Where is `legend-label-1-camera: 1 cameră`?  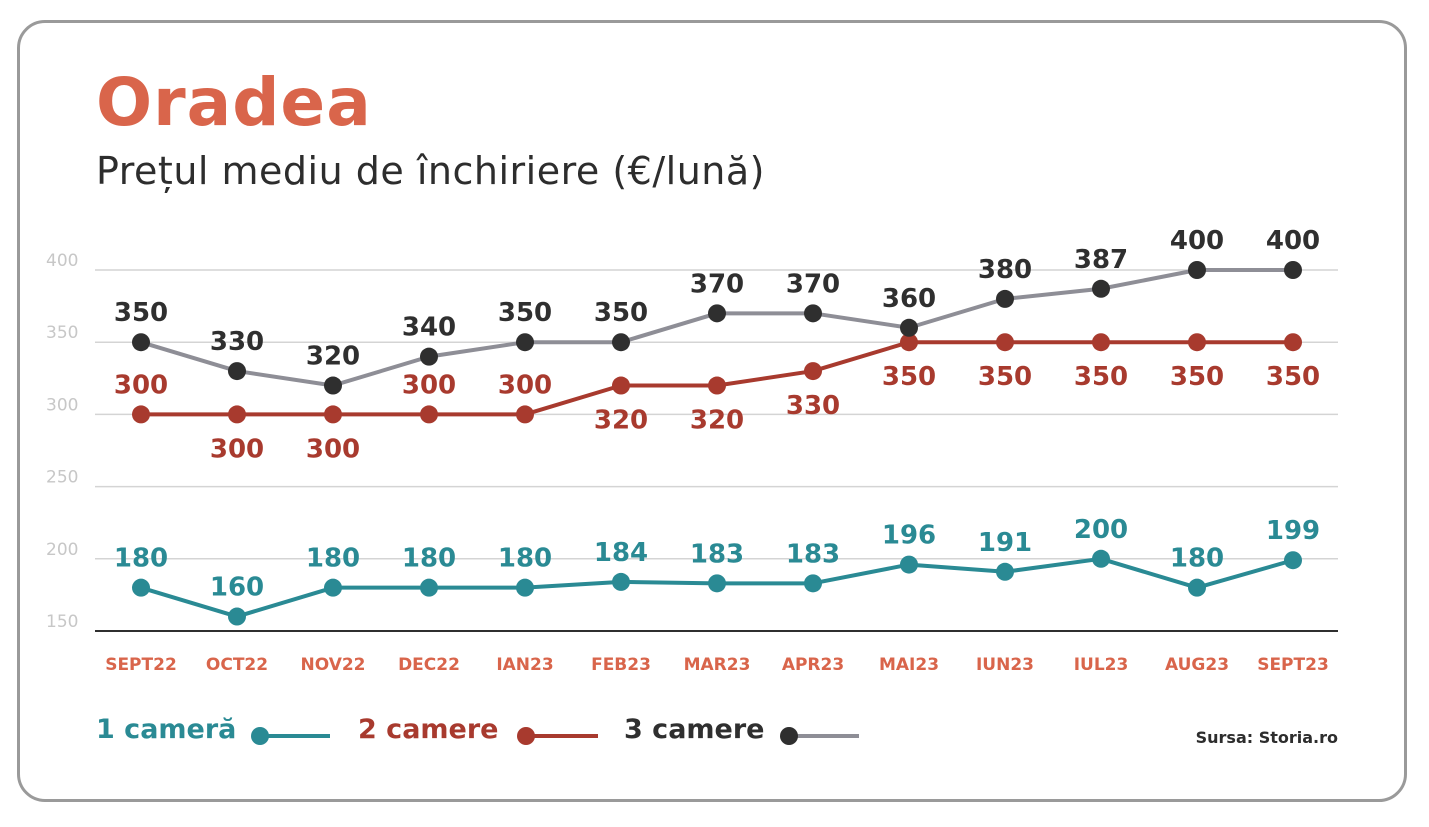
legend-label-1-camera: 1 cameră is located at coordinates (166, 729).